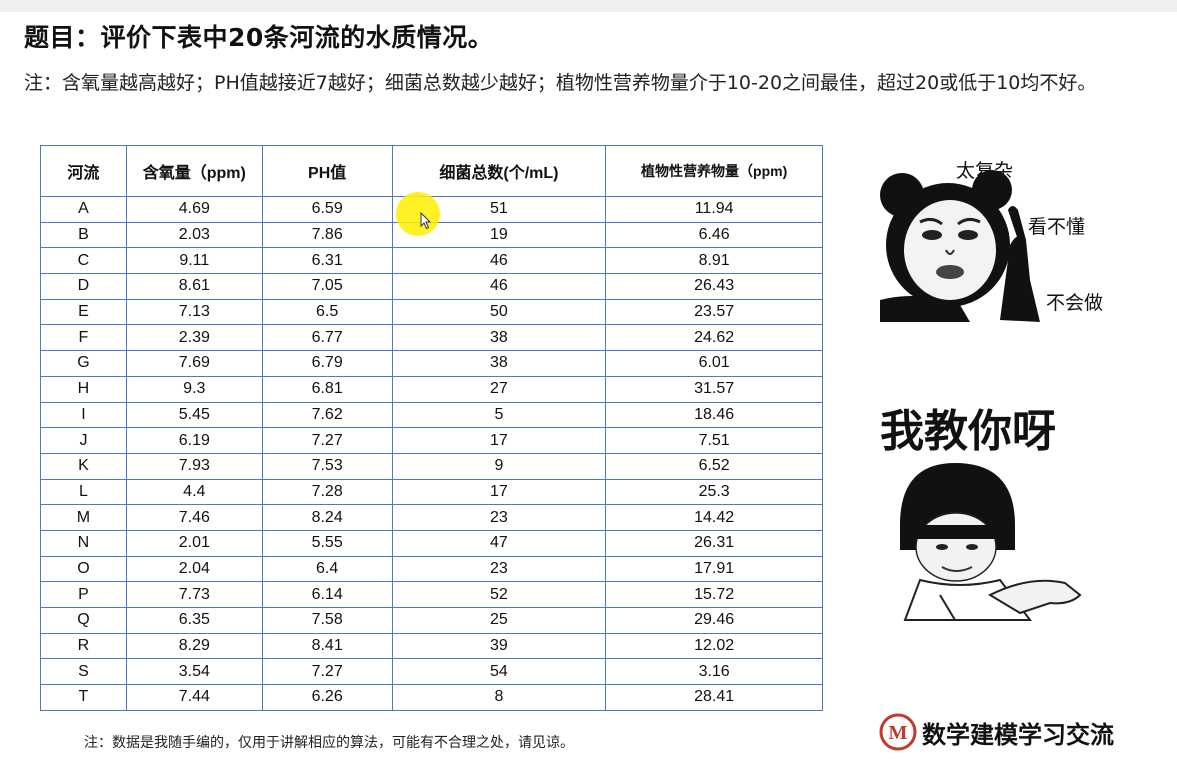 This screenshot has height=764, width=1177. Describe the element at coordinates (327, 235) in the screenshot. I see `cell-ph: 7.86` at that location.